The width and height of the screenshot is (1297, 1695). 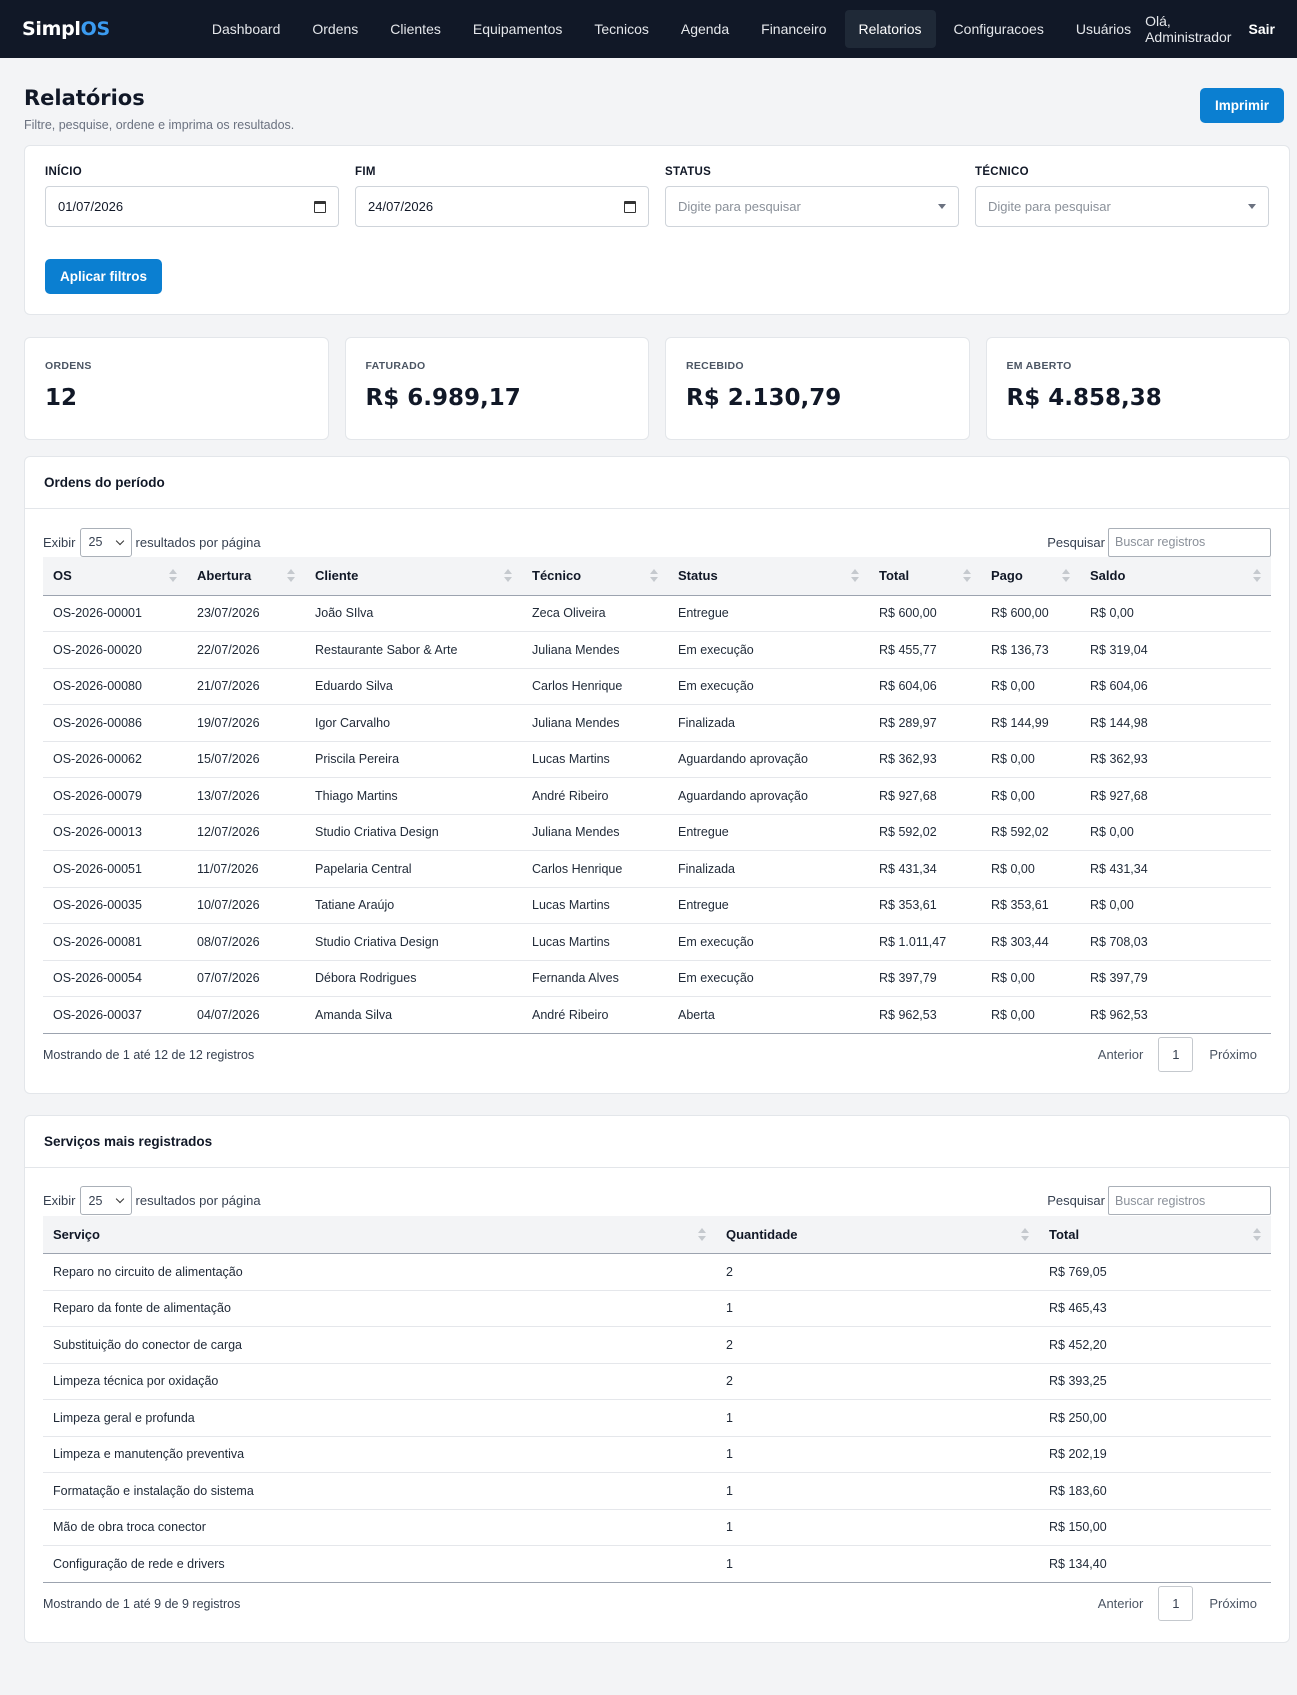 What do you see at coordinates (812, 206) in the screenshot?
I see `status-select: Digite para pesquisar` at bounding box center [812, 206].